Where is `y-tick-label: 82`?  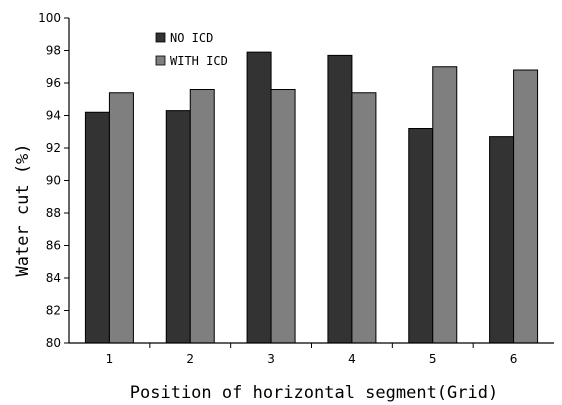 y-tick-label: 82 is located at coordinates (53, 311).